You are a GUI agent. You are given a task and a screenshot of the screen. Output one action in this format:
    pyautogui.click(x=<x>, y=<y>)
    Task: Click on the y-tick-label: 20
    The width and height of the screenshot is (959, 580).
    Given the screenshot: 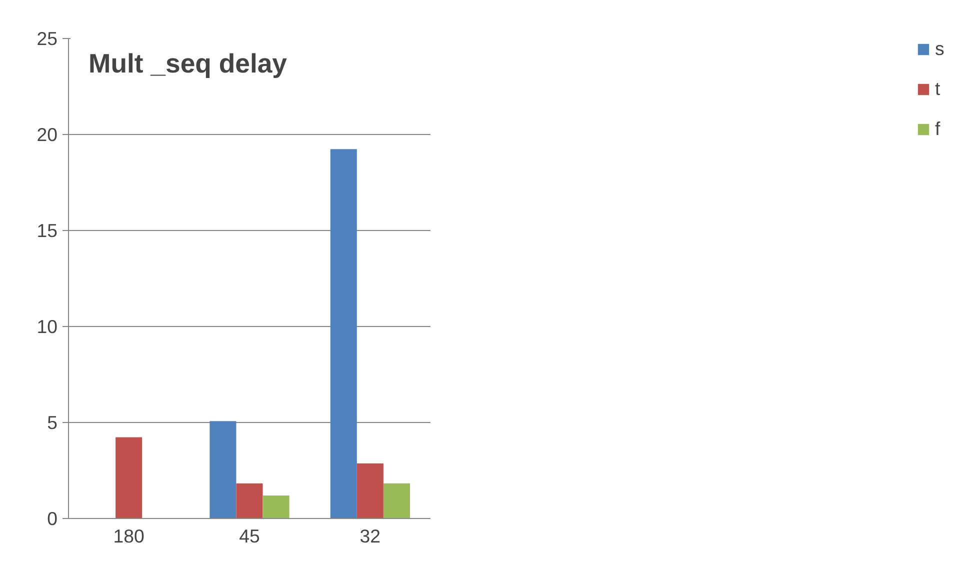 What is the action you would take?
    pyautogui.click(x=47, y=134)
    